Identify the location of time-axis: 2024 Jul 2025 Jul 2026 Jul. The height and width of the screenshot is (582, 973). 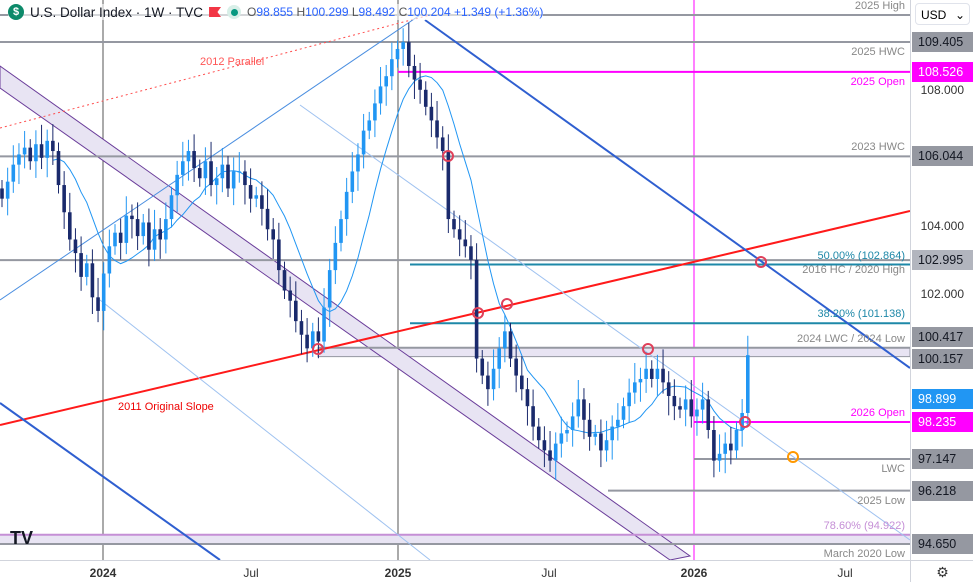
(455, 571).